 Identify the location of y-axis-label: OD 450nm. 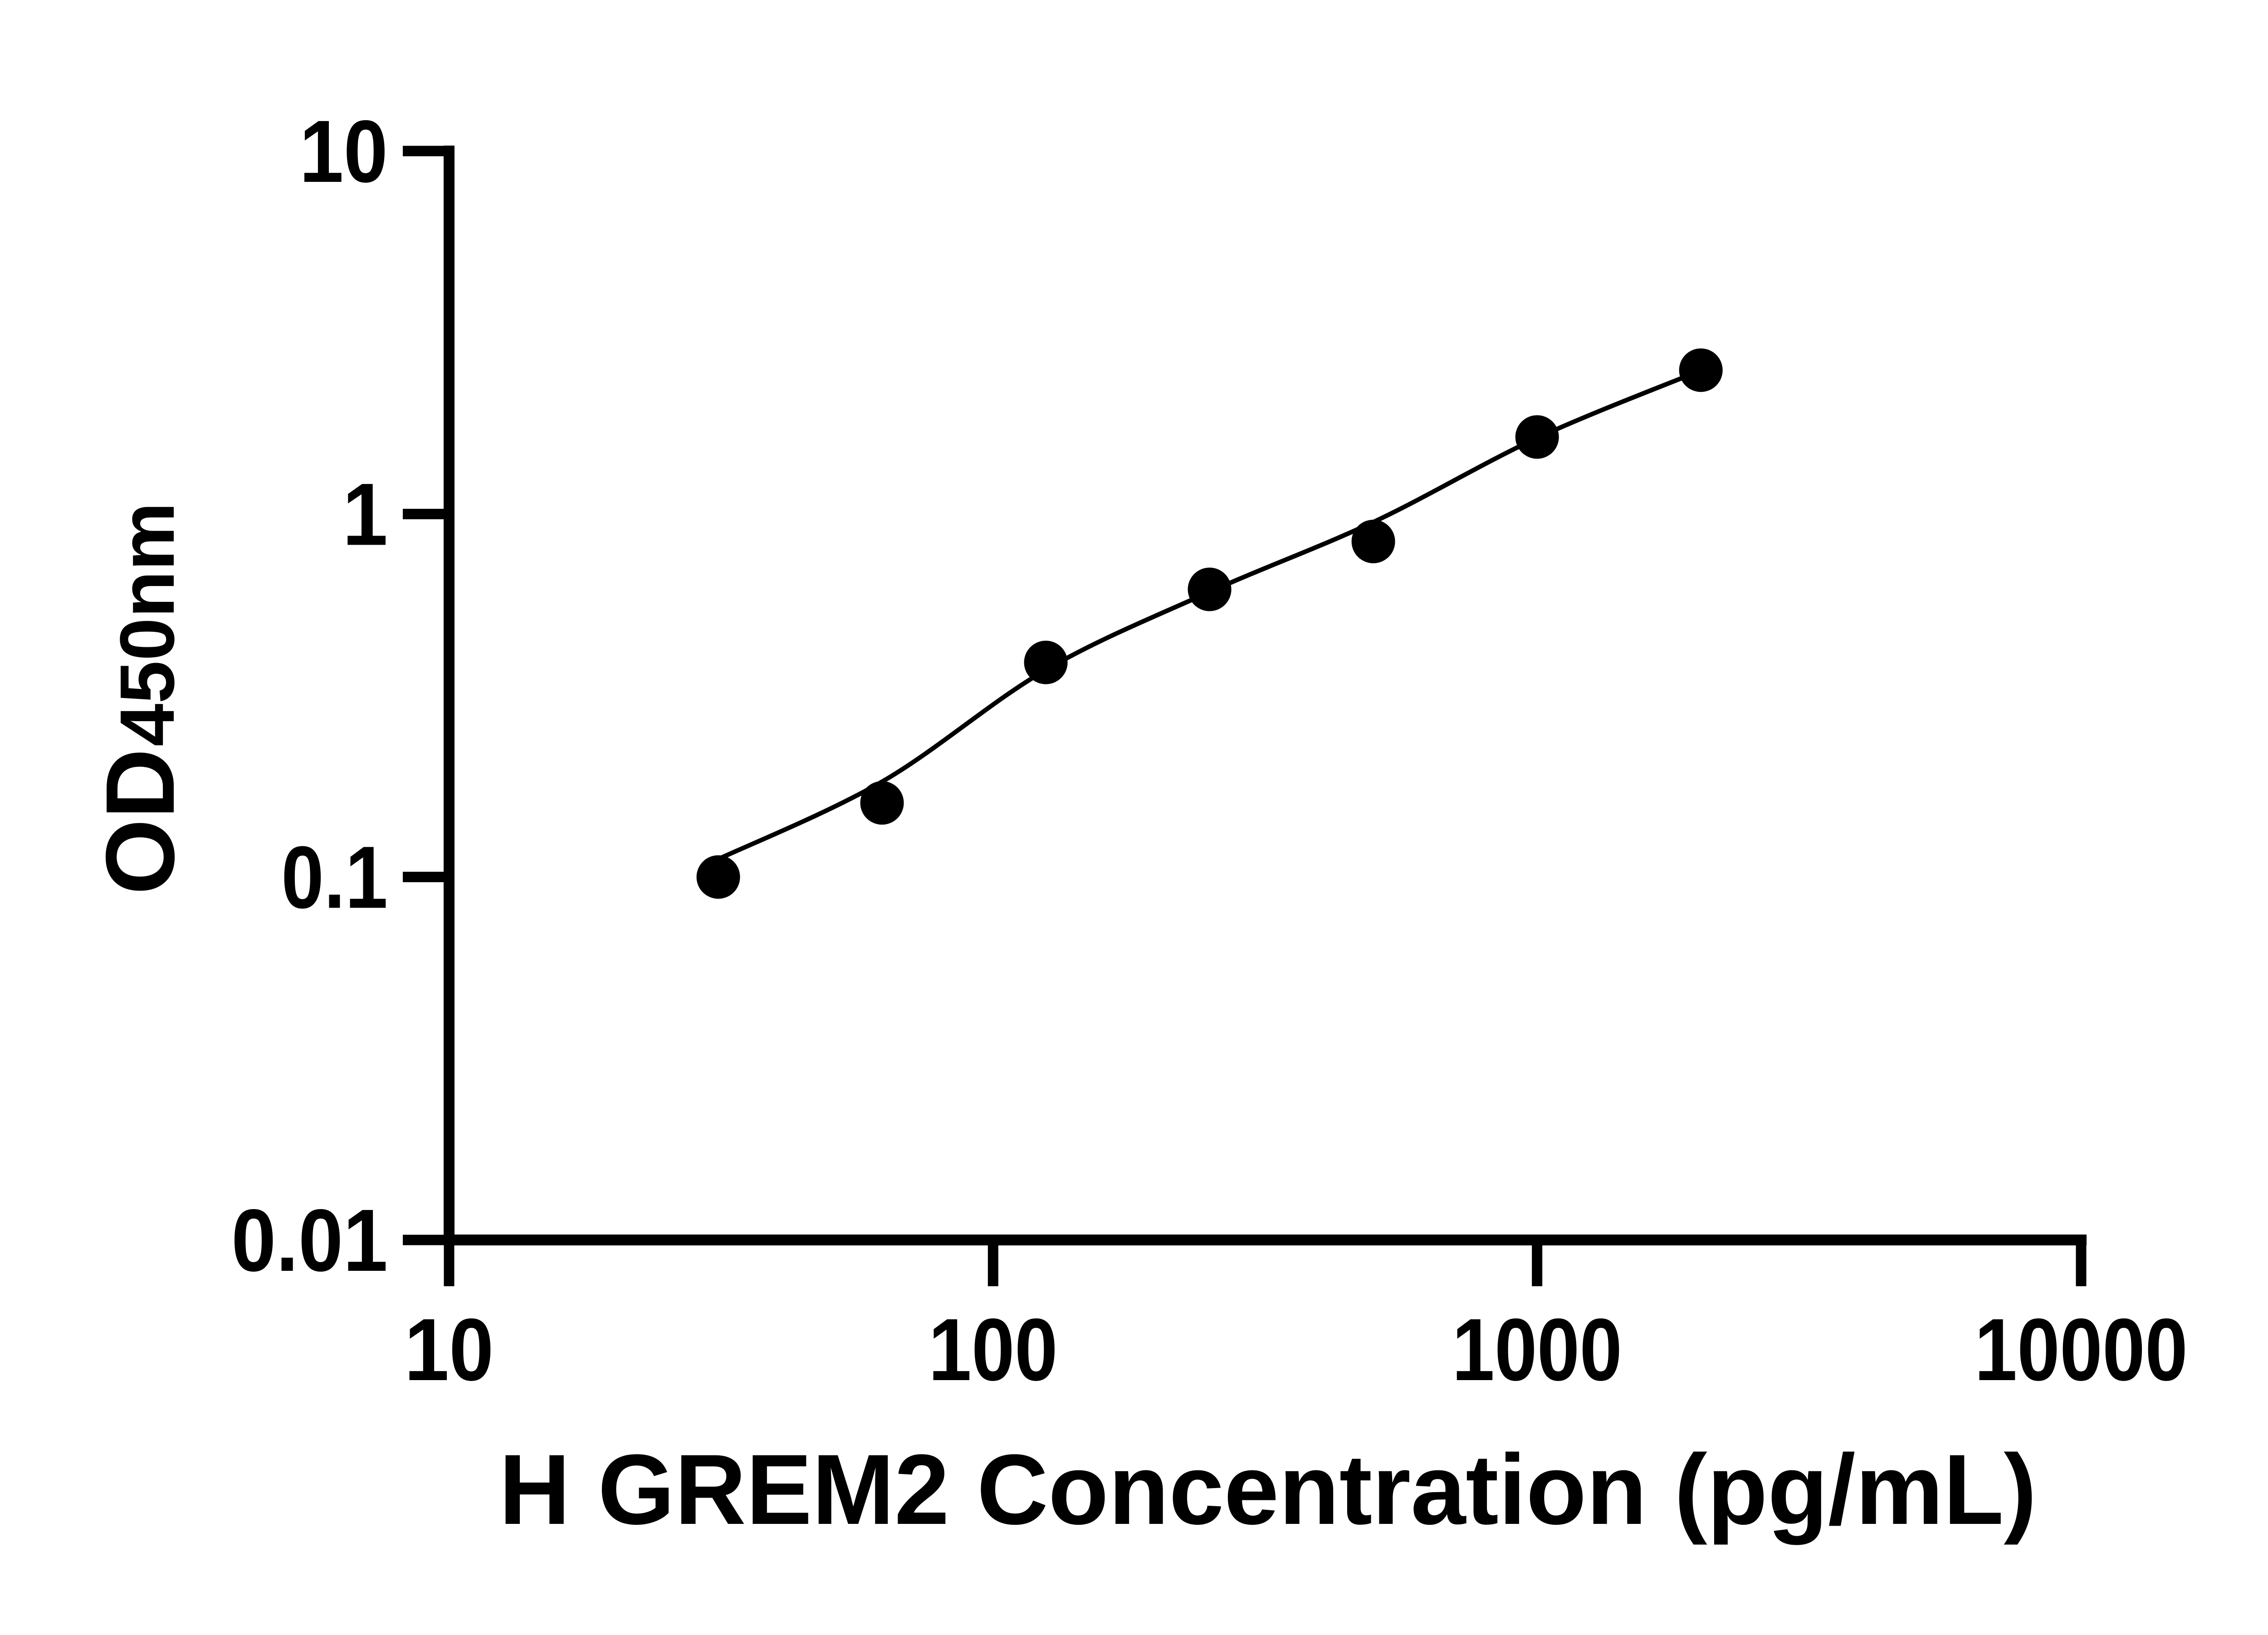
(140, 699).